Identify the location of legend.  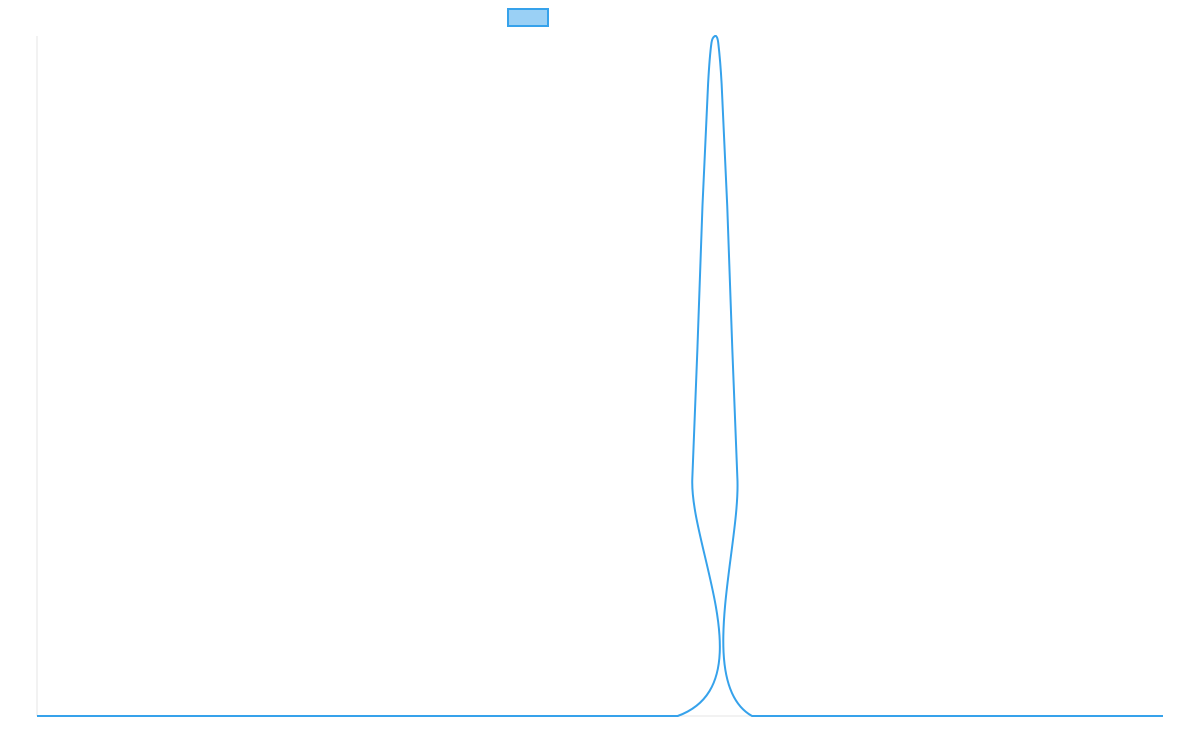
(528, 17).